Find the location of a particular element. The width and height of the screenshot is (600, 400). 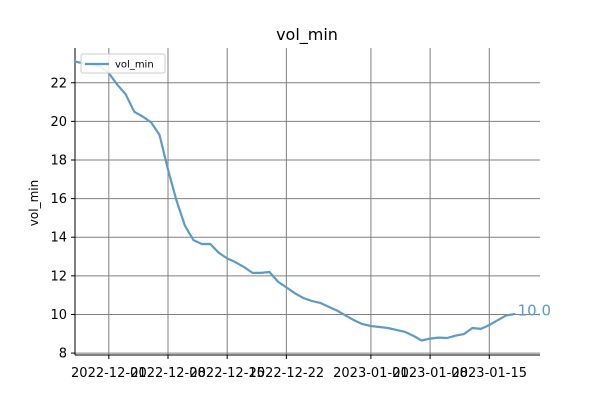

x-tick-label: 2023-01-15 is located at coordinates (489, 373).